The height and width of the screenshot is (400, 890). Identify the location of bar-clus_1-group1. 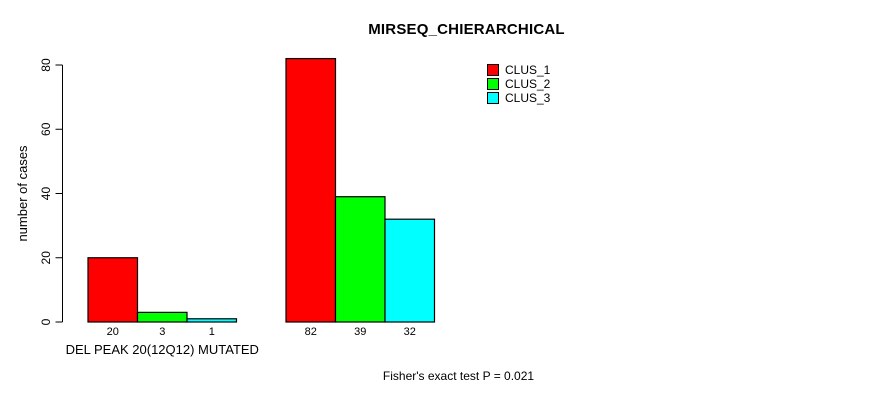
(113, 290).